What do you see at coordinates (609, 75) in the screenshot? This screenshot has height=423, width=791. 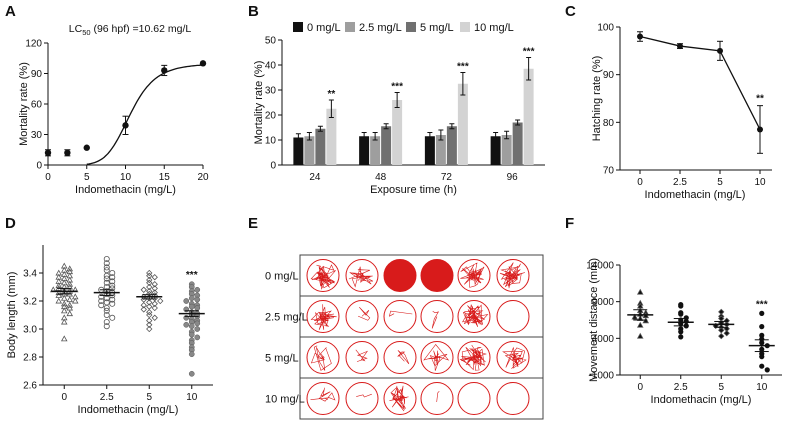 I see `chart-c-ytick-label: 90` at bounding box center [609, 75].